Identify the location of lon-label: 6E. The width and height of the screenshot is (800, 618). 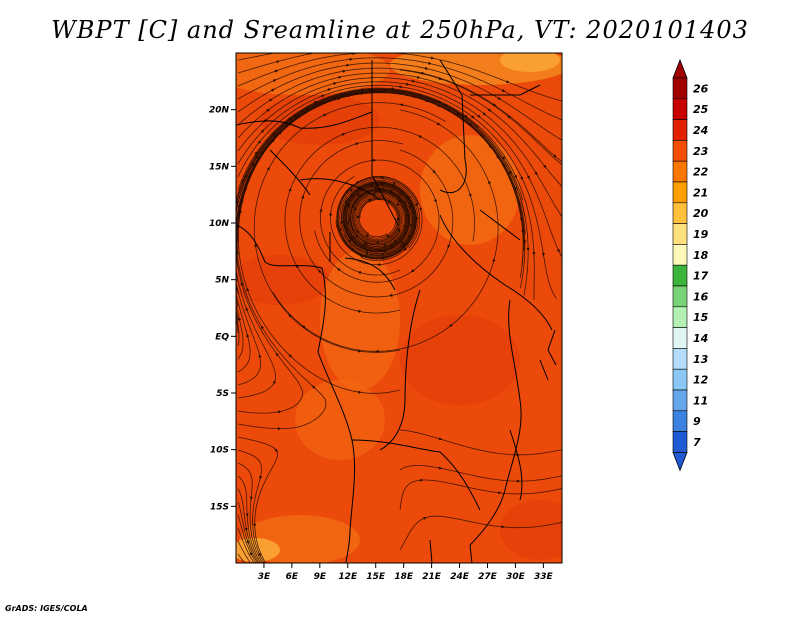
(292, 577).